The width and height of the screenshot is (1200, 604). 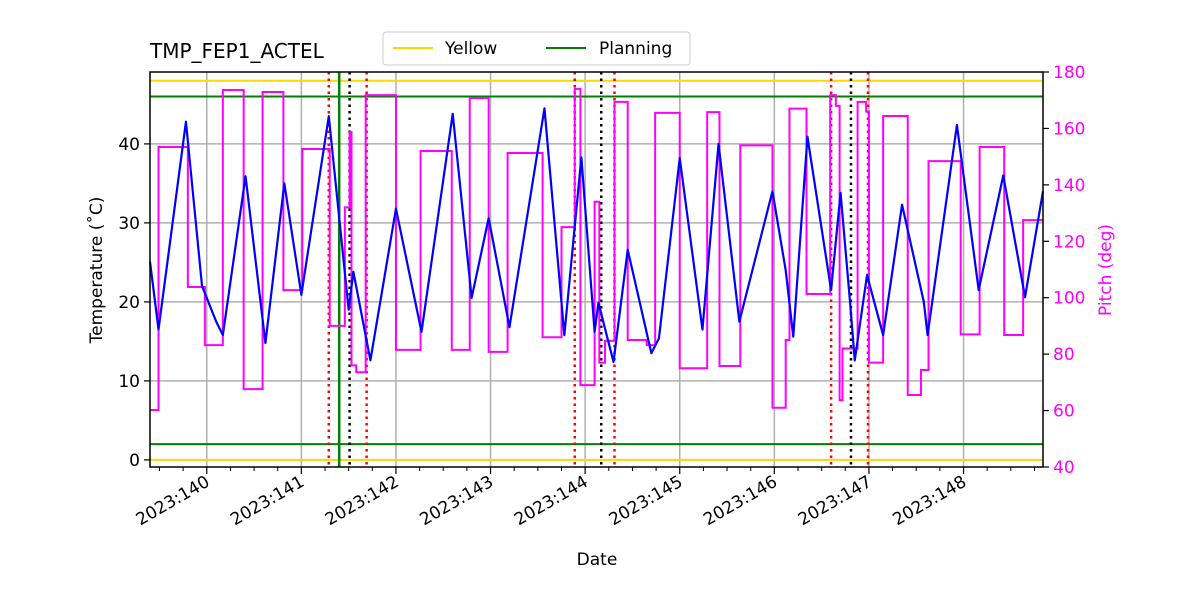 What do you see at coordinates (1069, 73) in the screenshot?
I see `y2-tick-label: 180` at bounding box center [1069, 73].